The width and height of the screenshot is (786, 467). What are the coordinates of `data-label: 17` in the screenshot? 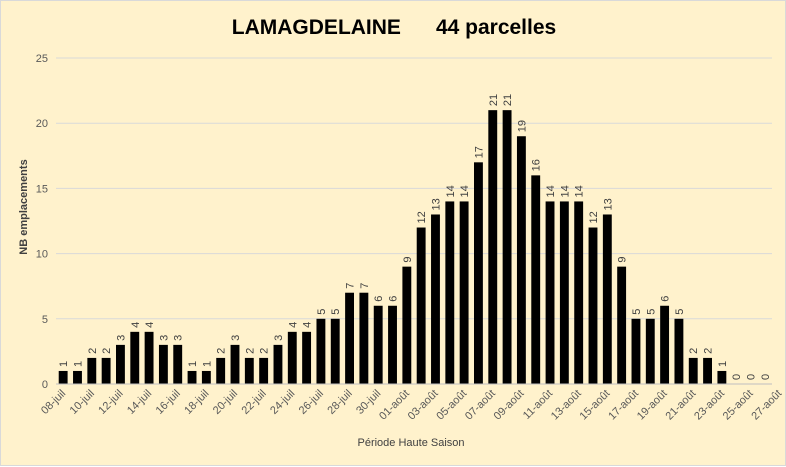 It's located at (479, 152).